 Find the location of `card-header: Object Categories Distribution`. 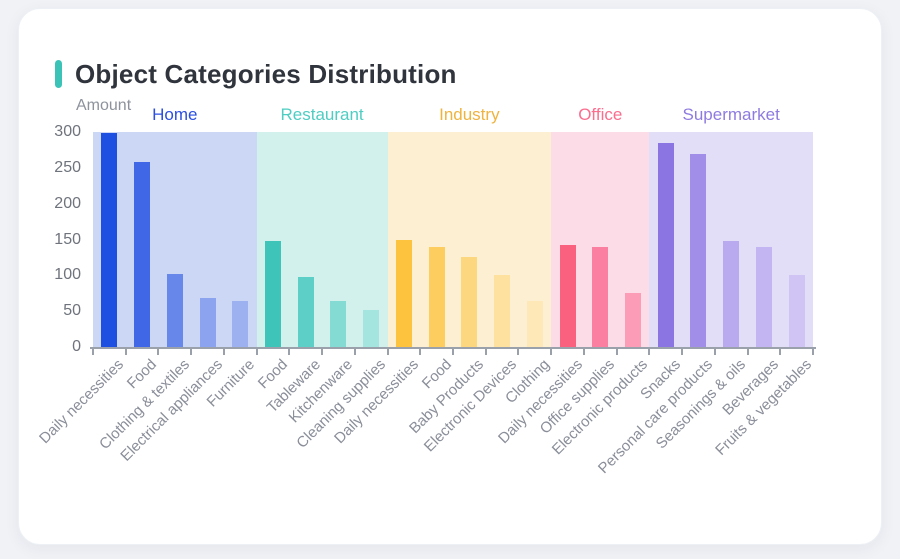

card-header: Object Categories Distribution is located at coordinates (256, 74).